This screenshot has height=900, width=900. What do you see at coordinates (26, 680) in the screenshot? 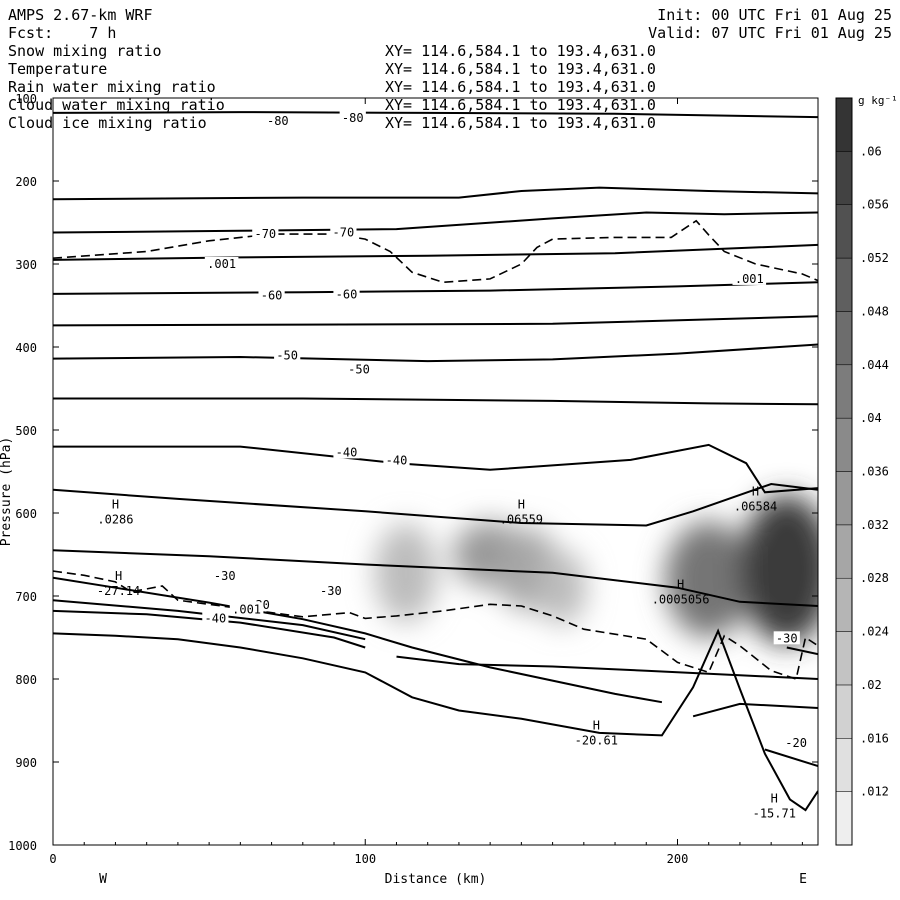
I see `y-tick-label: 800` at bounding box center [26, 680].